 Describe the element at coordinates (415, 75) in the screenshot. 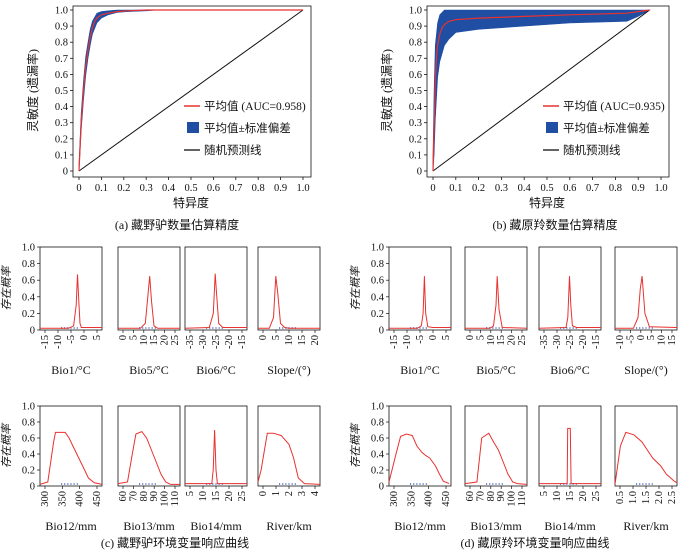

I see `y-tick-label: 0.6` at that location.